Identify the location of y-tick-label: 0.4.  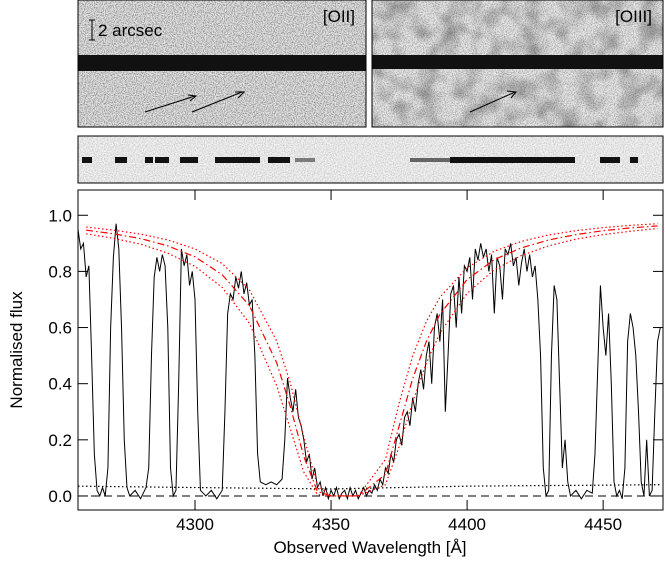
(60, 384).